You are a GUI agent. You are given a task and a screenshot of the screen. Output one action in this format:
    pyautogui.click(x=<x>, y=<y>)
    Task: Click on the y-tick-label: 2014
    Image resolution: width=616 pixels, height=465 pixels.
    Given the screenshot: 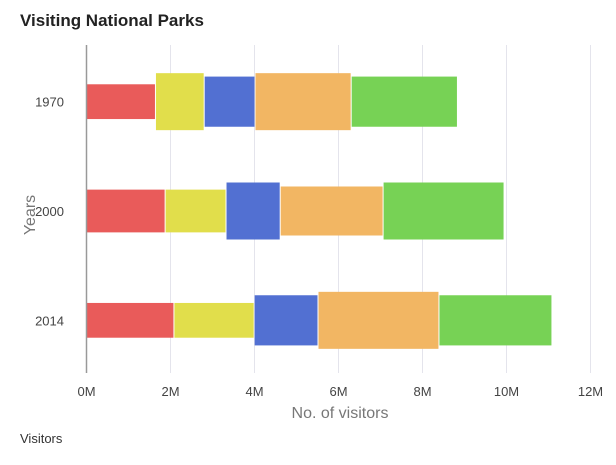 What is the action you would take?
    pyautogui.click(x=49, y=320)
    